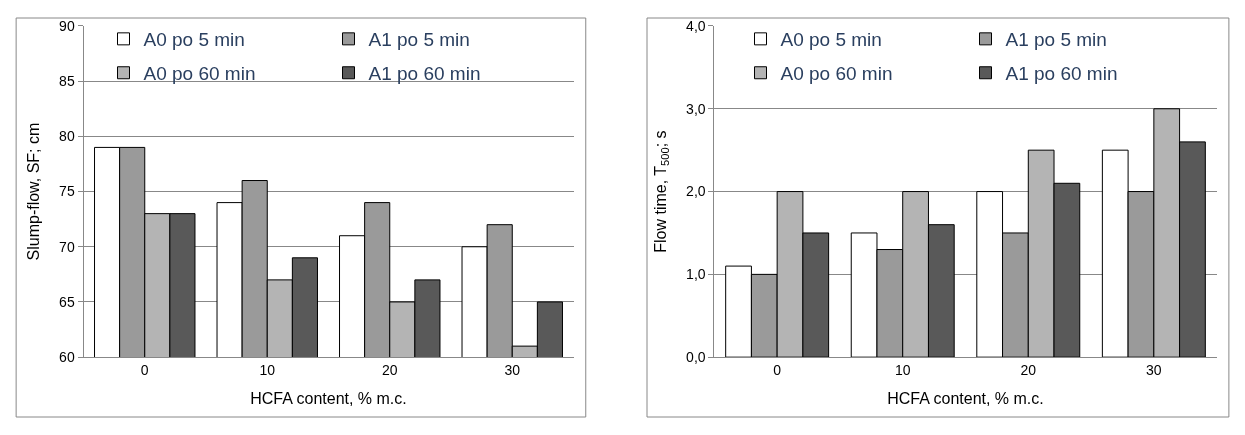  Describe the element at coordinates (67, 357) in the screenshot. I see `y-tick-label: 60` at that location.